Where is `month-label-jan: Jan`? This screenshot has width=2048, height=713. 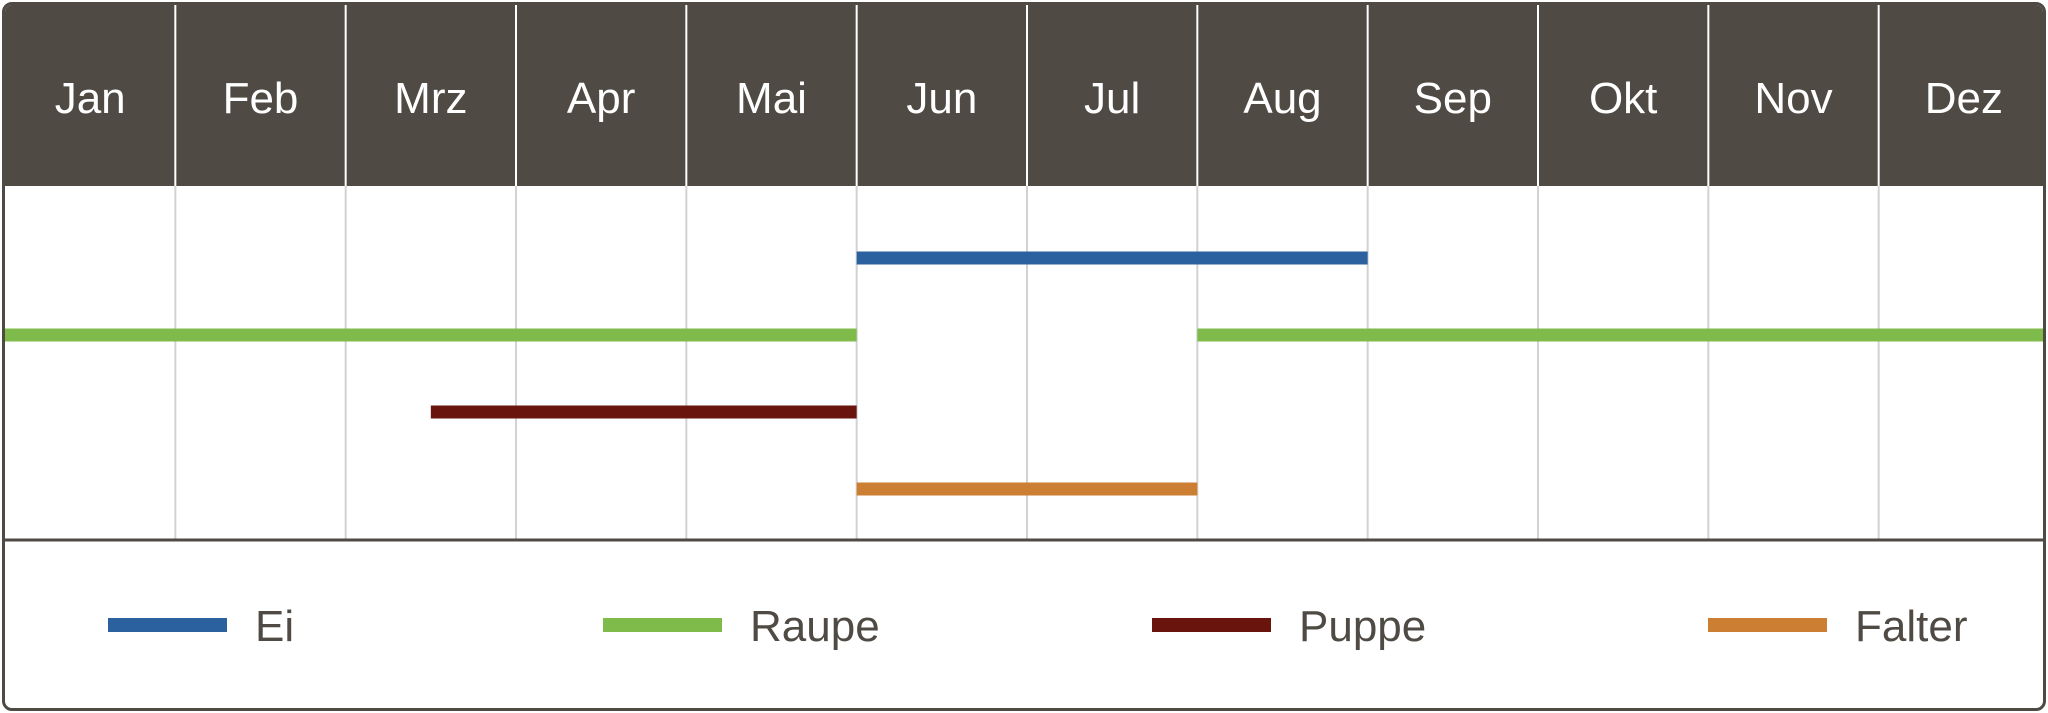
month-label-jan: Jan is located at coordinates (90, 98).